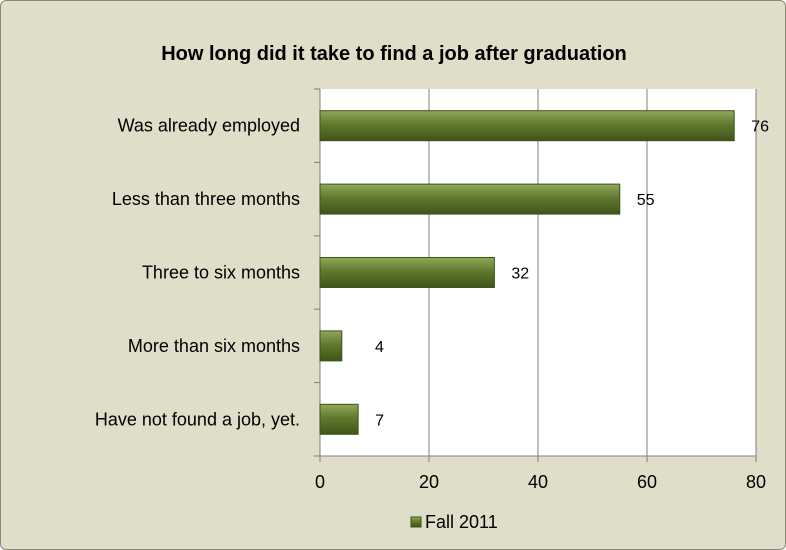  I want to click on x-tick-label: 0, so click(320, 482).